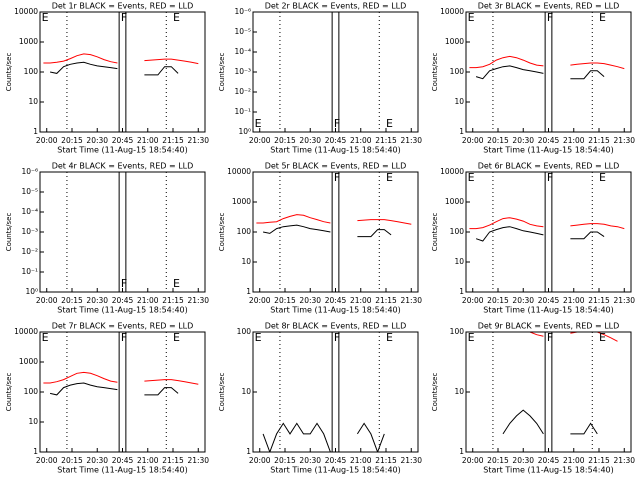 The image size is (640, 480). I want to click on panel-title: Det 2r BLACK = Events, RED = LLD, so click(336, 6).